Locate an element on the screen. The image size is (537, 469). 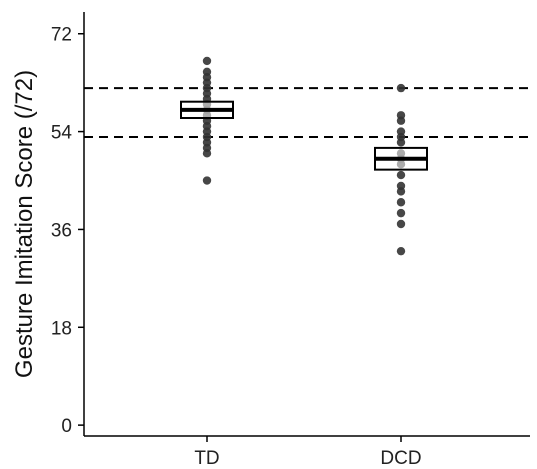
y-axis-title: Gesture Imitation Score (/72) is located at coordinates (24, 224).